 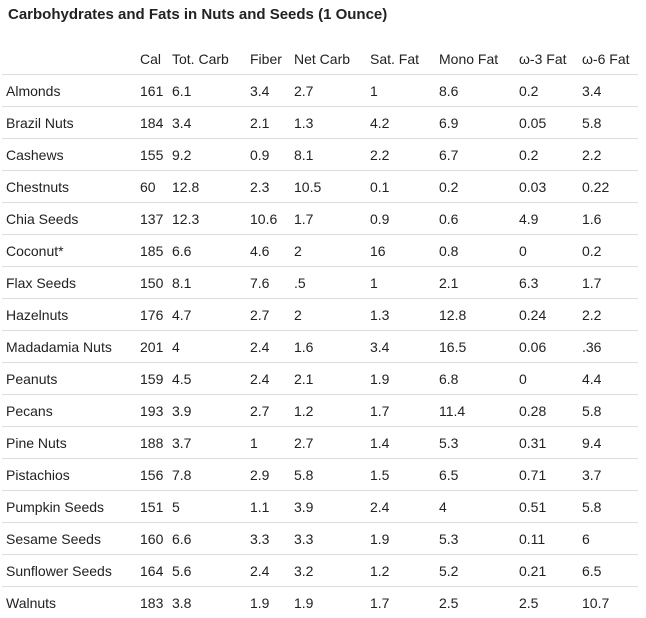 I want to click on cell-sat-fat: 1.4, so click(x=400, y=443).